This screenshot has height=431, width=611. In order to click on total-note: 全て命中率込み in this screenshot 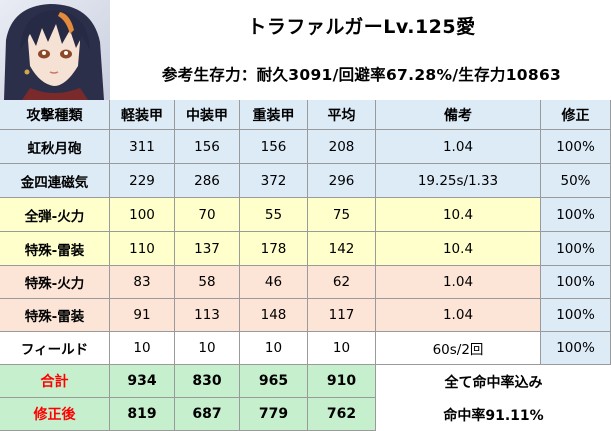, I will do `click(493, 381)`.